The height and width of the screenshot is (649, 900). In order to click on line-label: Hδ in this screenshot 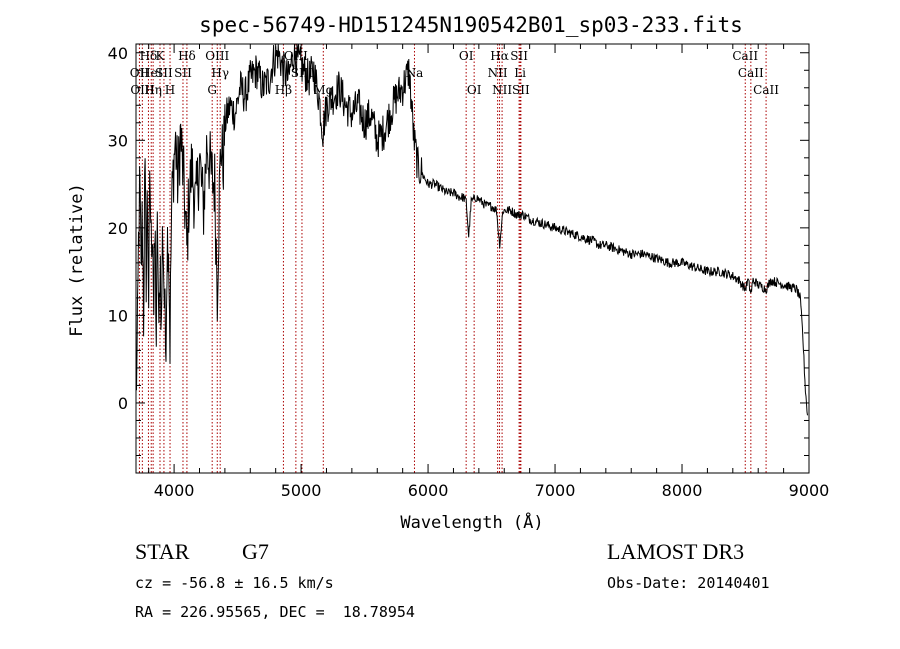, I will do `click(187, 56)`.